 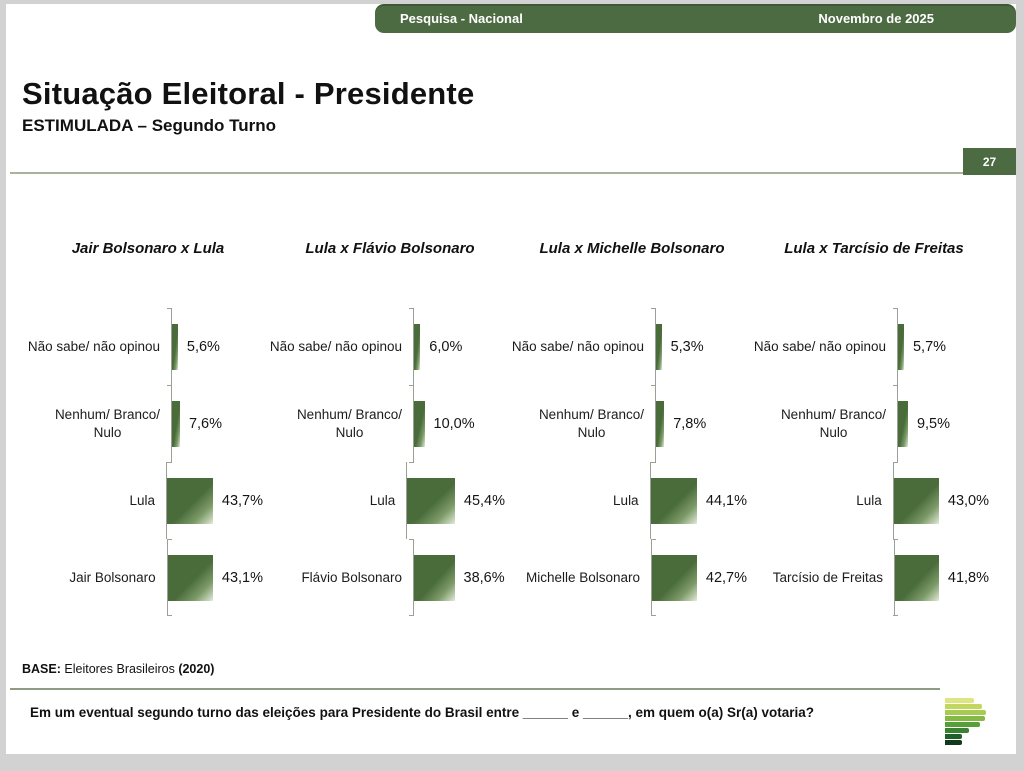 What do you see at coordinates (690, 423) in the screenshot?
I see `bar-value-label: 7,8%` at bounding box center [690, 423].